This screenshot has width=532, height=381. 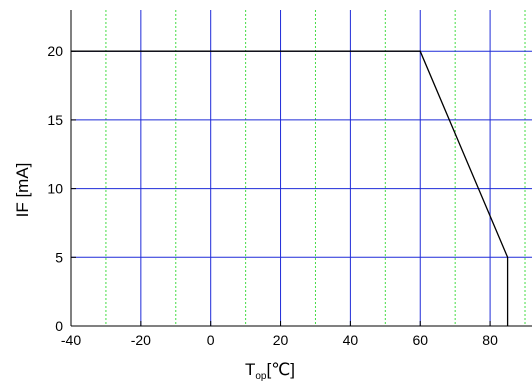 What do you see at coordinates (490, 340) in the screenshot?
I see `x-tick-label: 80` at bounding box center [490, 340].